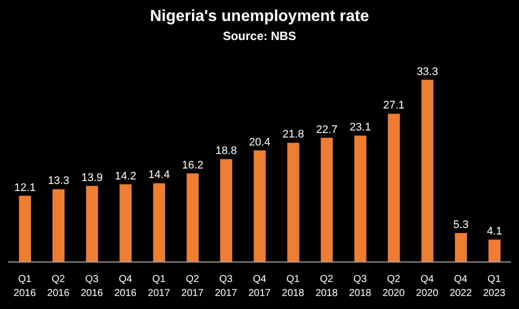 This screenshot has width=519, height=309. Describe the element at coordinates (25, 286) in the screenshot. I see `x-tick-label: Q1 2016` at that location.